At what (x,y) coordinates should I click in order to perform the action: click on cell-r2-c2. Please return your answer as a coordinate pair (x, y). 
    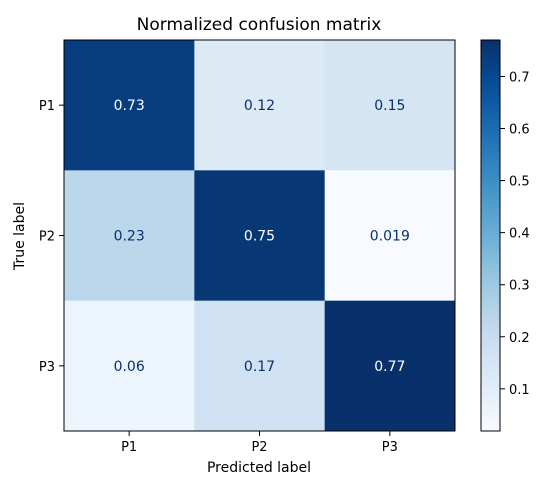
    Looking at the image, I should click on (260, 236).